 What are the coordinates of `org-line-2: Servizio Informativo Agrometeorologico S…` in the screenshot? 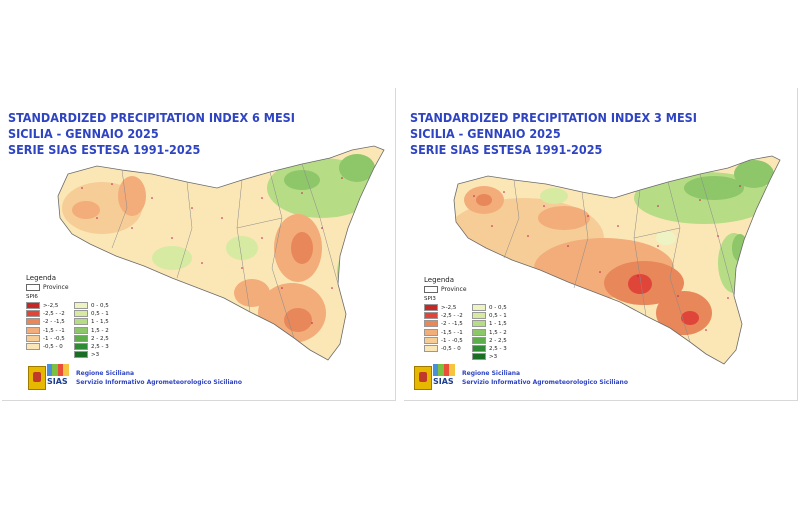 It's located at (159, 382).